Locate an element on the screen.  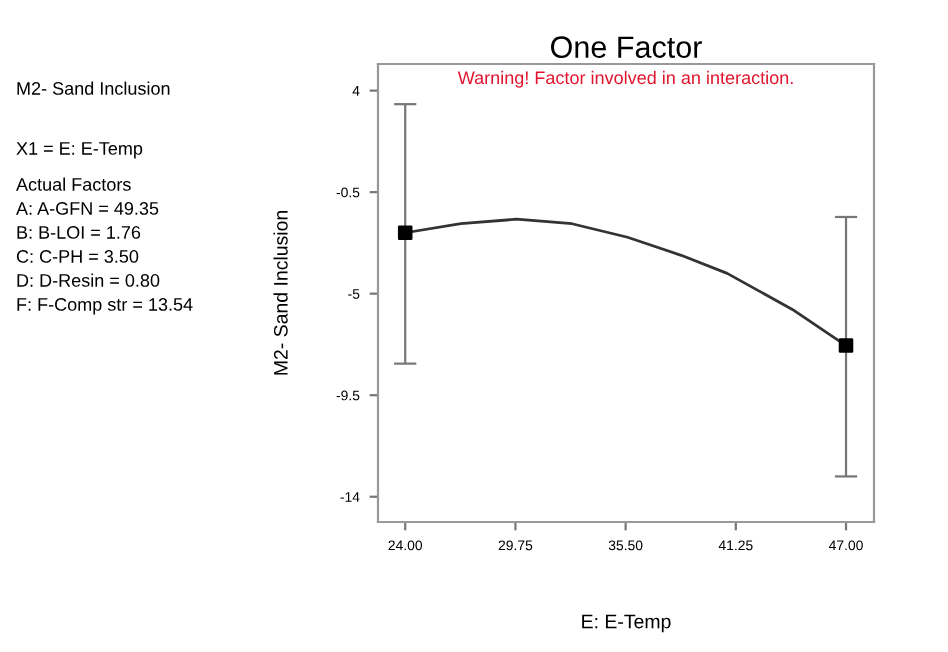
chart-title: One Factor is located at coordinates (626, 47).